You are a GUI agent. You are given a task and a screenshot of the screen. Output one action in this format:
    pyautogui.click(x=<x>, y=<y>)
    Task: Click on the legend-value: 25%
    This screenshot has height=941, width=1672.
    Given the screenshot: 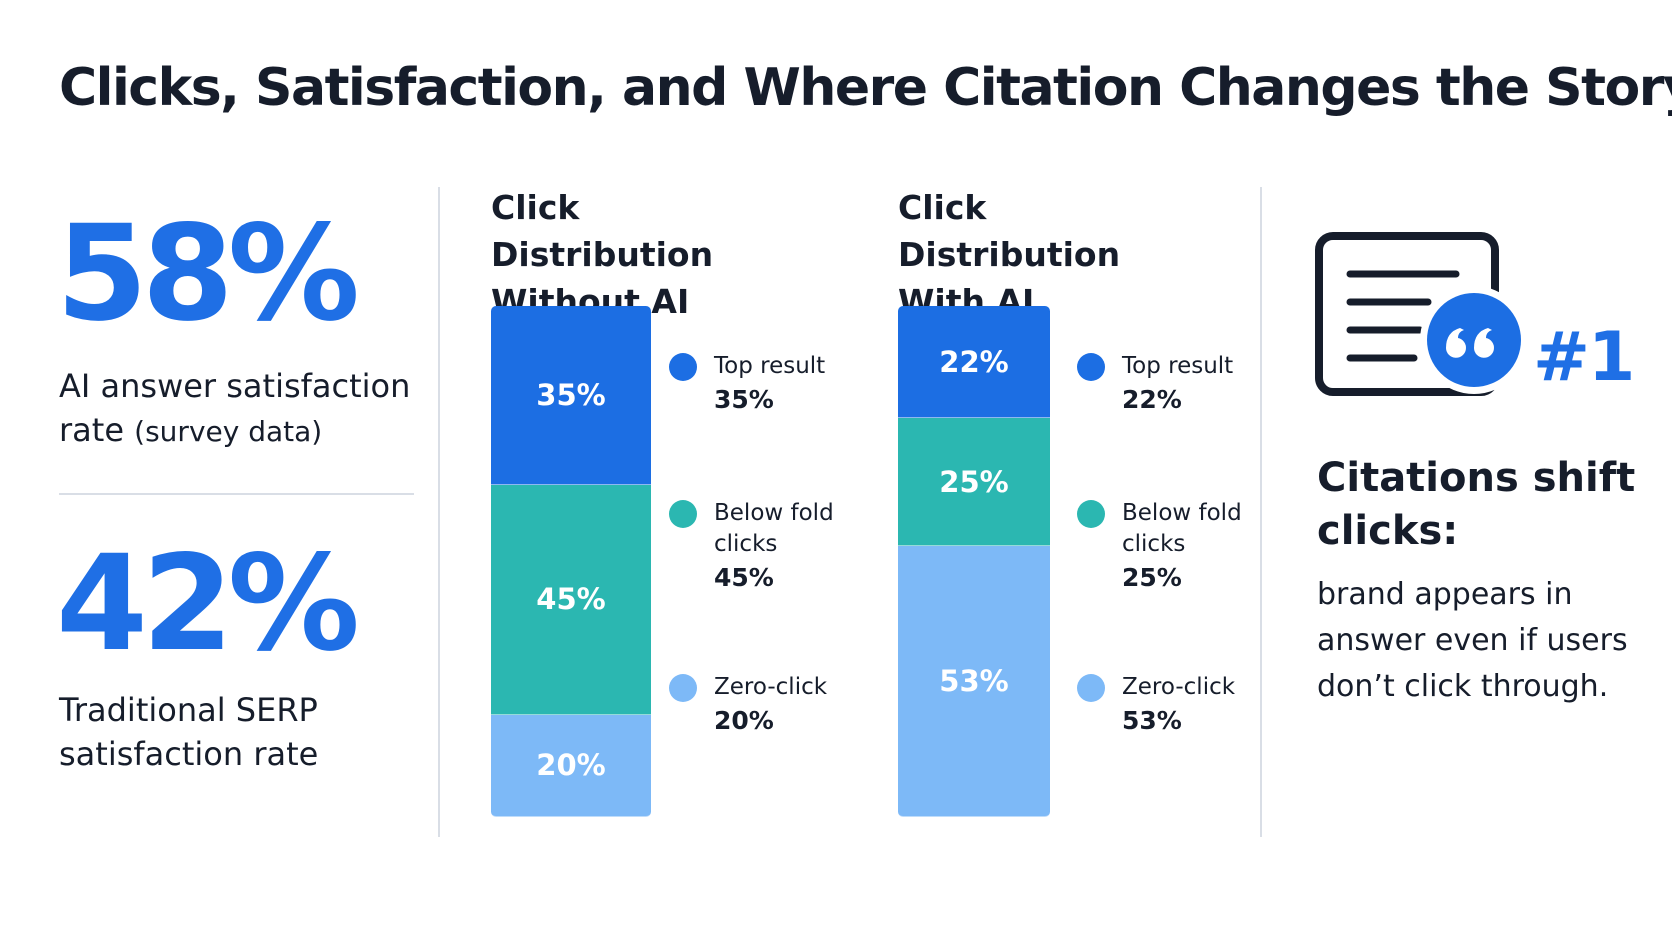 What is the action you would take?
    pyautogui.click(x=1152, y=577)
    